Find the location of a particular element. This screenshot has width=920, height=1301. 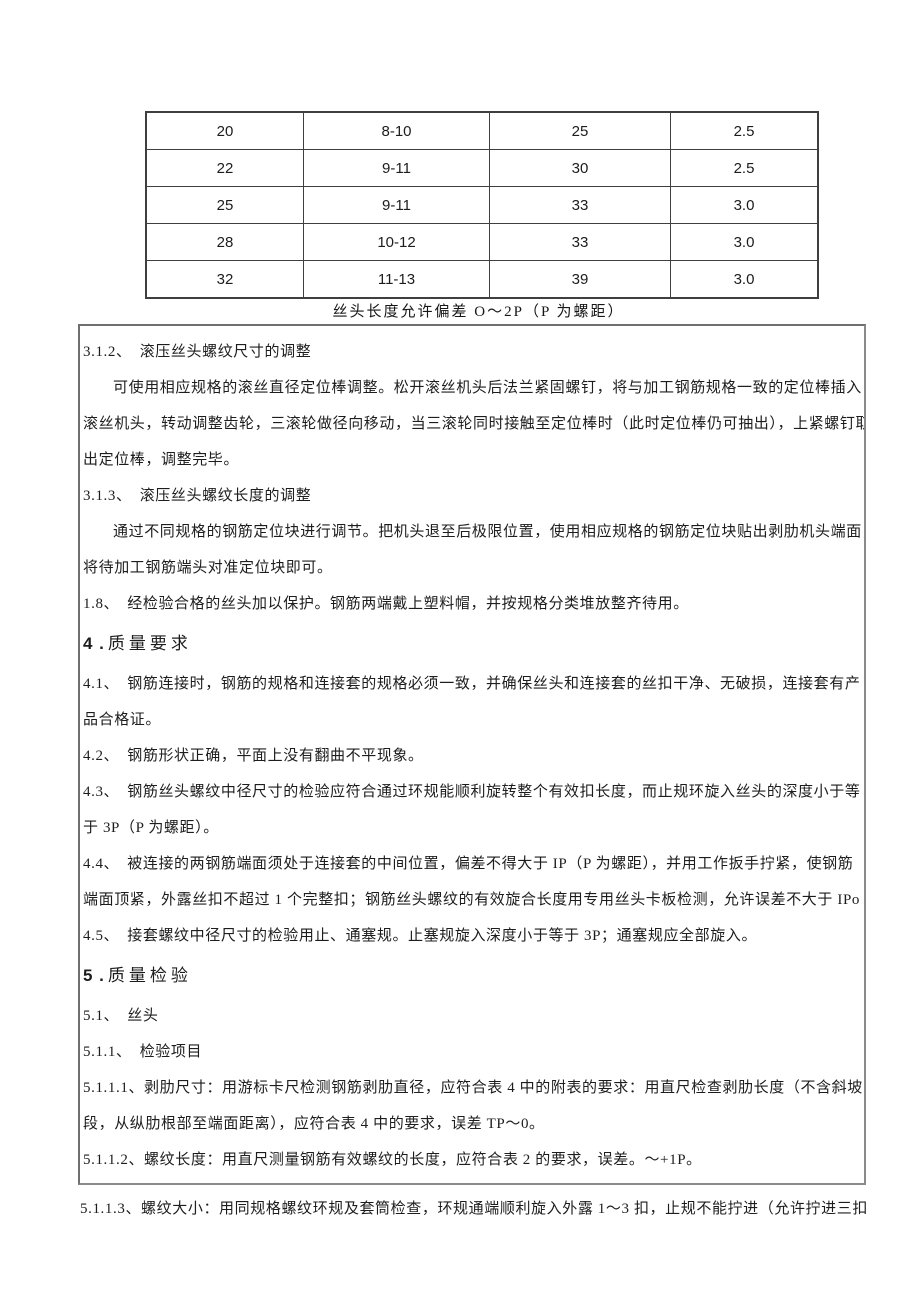

clause-text-line: 将待加工钢筋端头对准定位块即可。 is located at coordinates (208, 568).